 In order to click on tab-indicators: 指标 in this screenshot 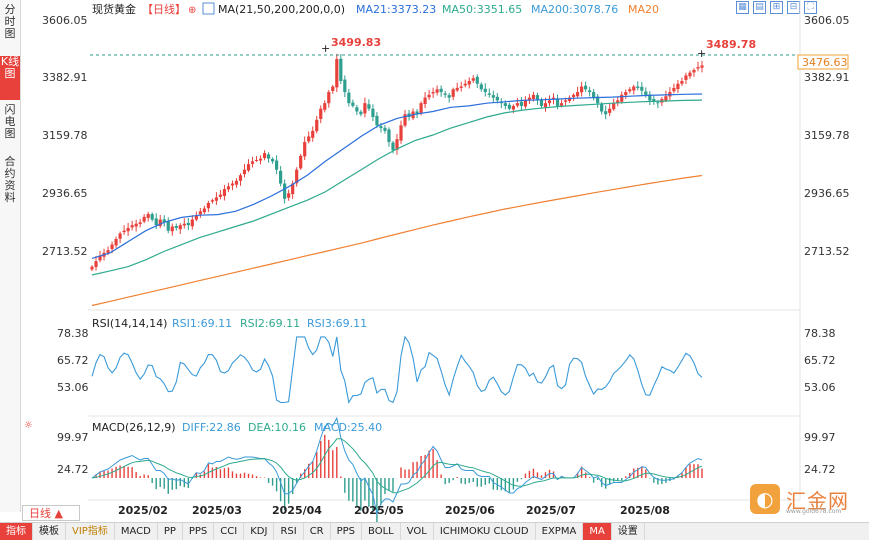, I will do `click(16, 531)`.